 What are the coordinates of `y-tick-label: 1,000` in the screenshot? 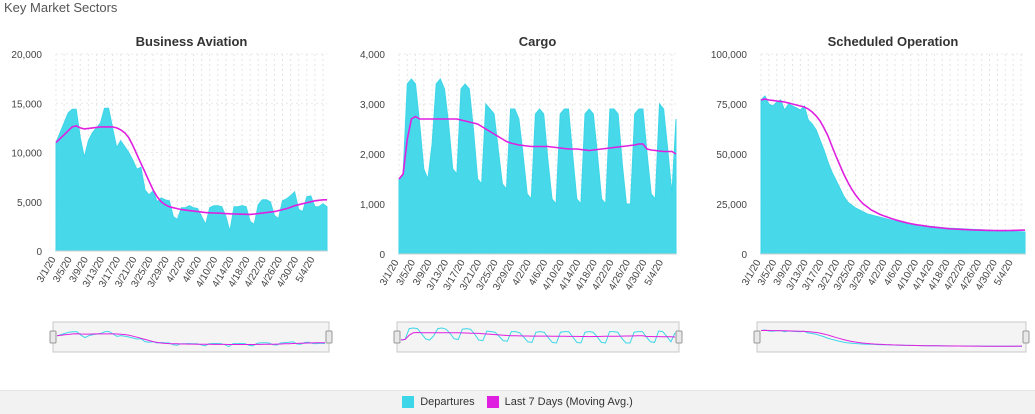 It's located at (372, 205).